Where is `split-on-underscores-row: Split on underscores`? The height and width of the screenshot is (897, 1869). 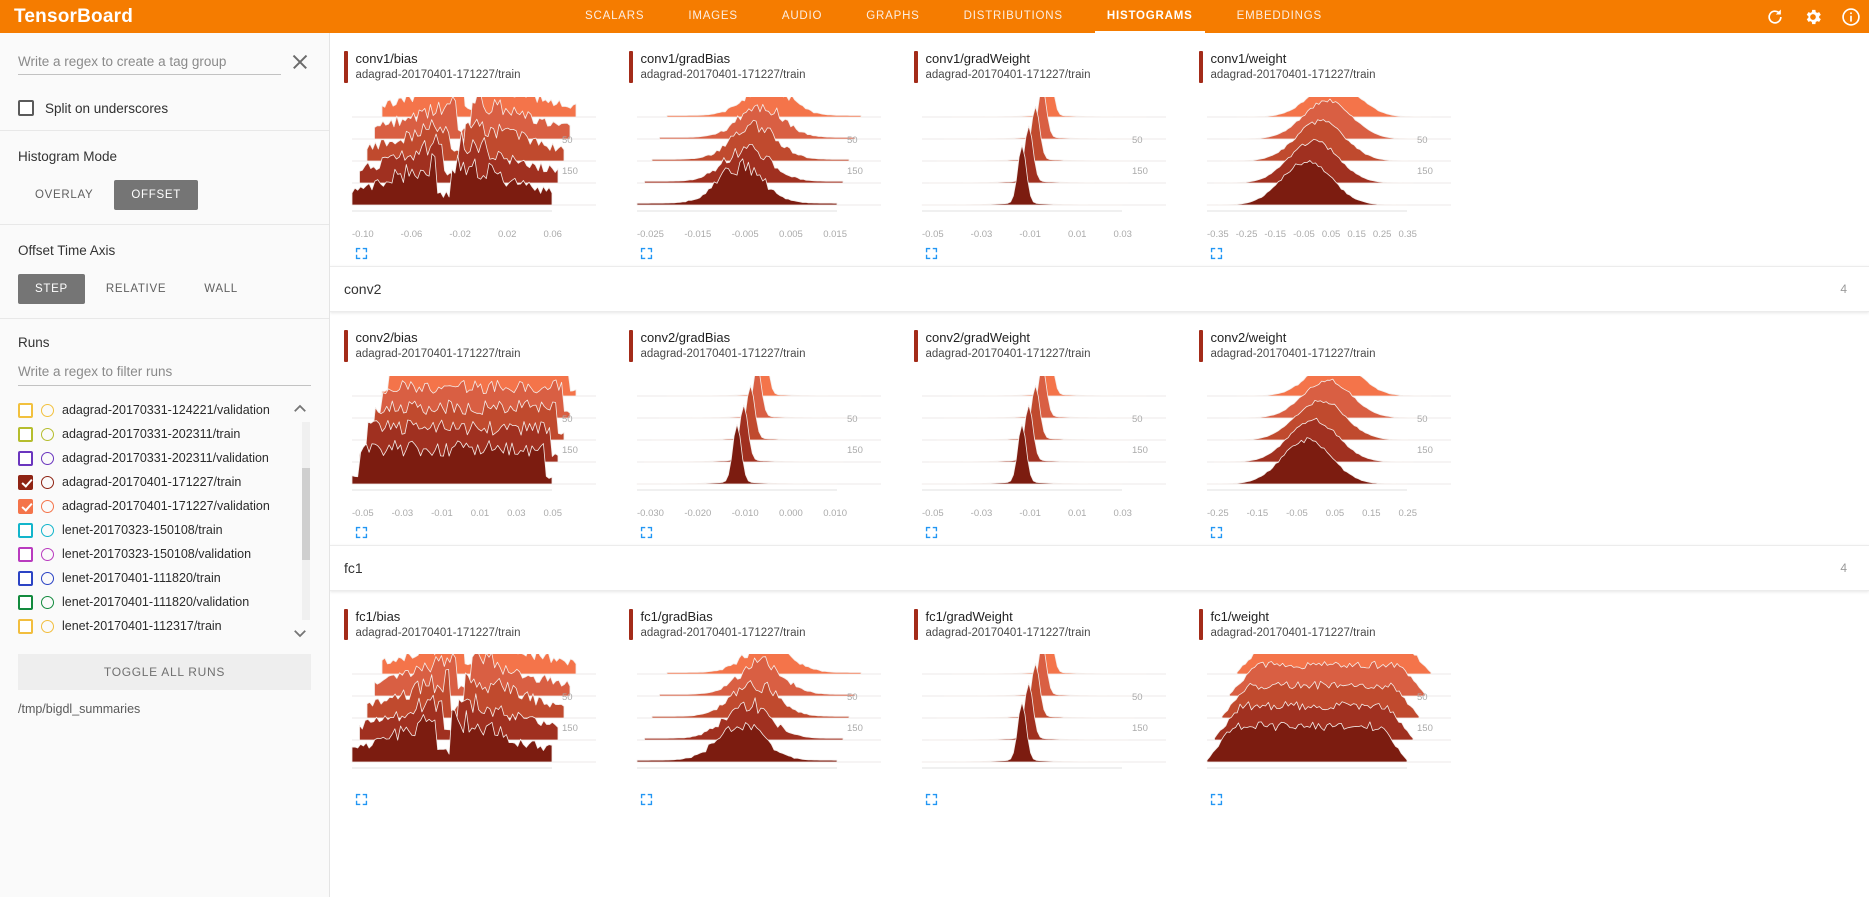 split-on-underscores-row: Split on underscores is located at coordinates (164, 108).